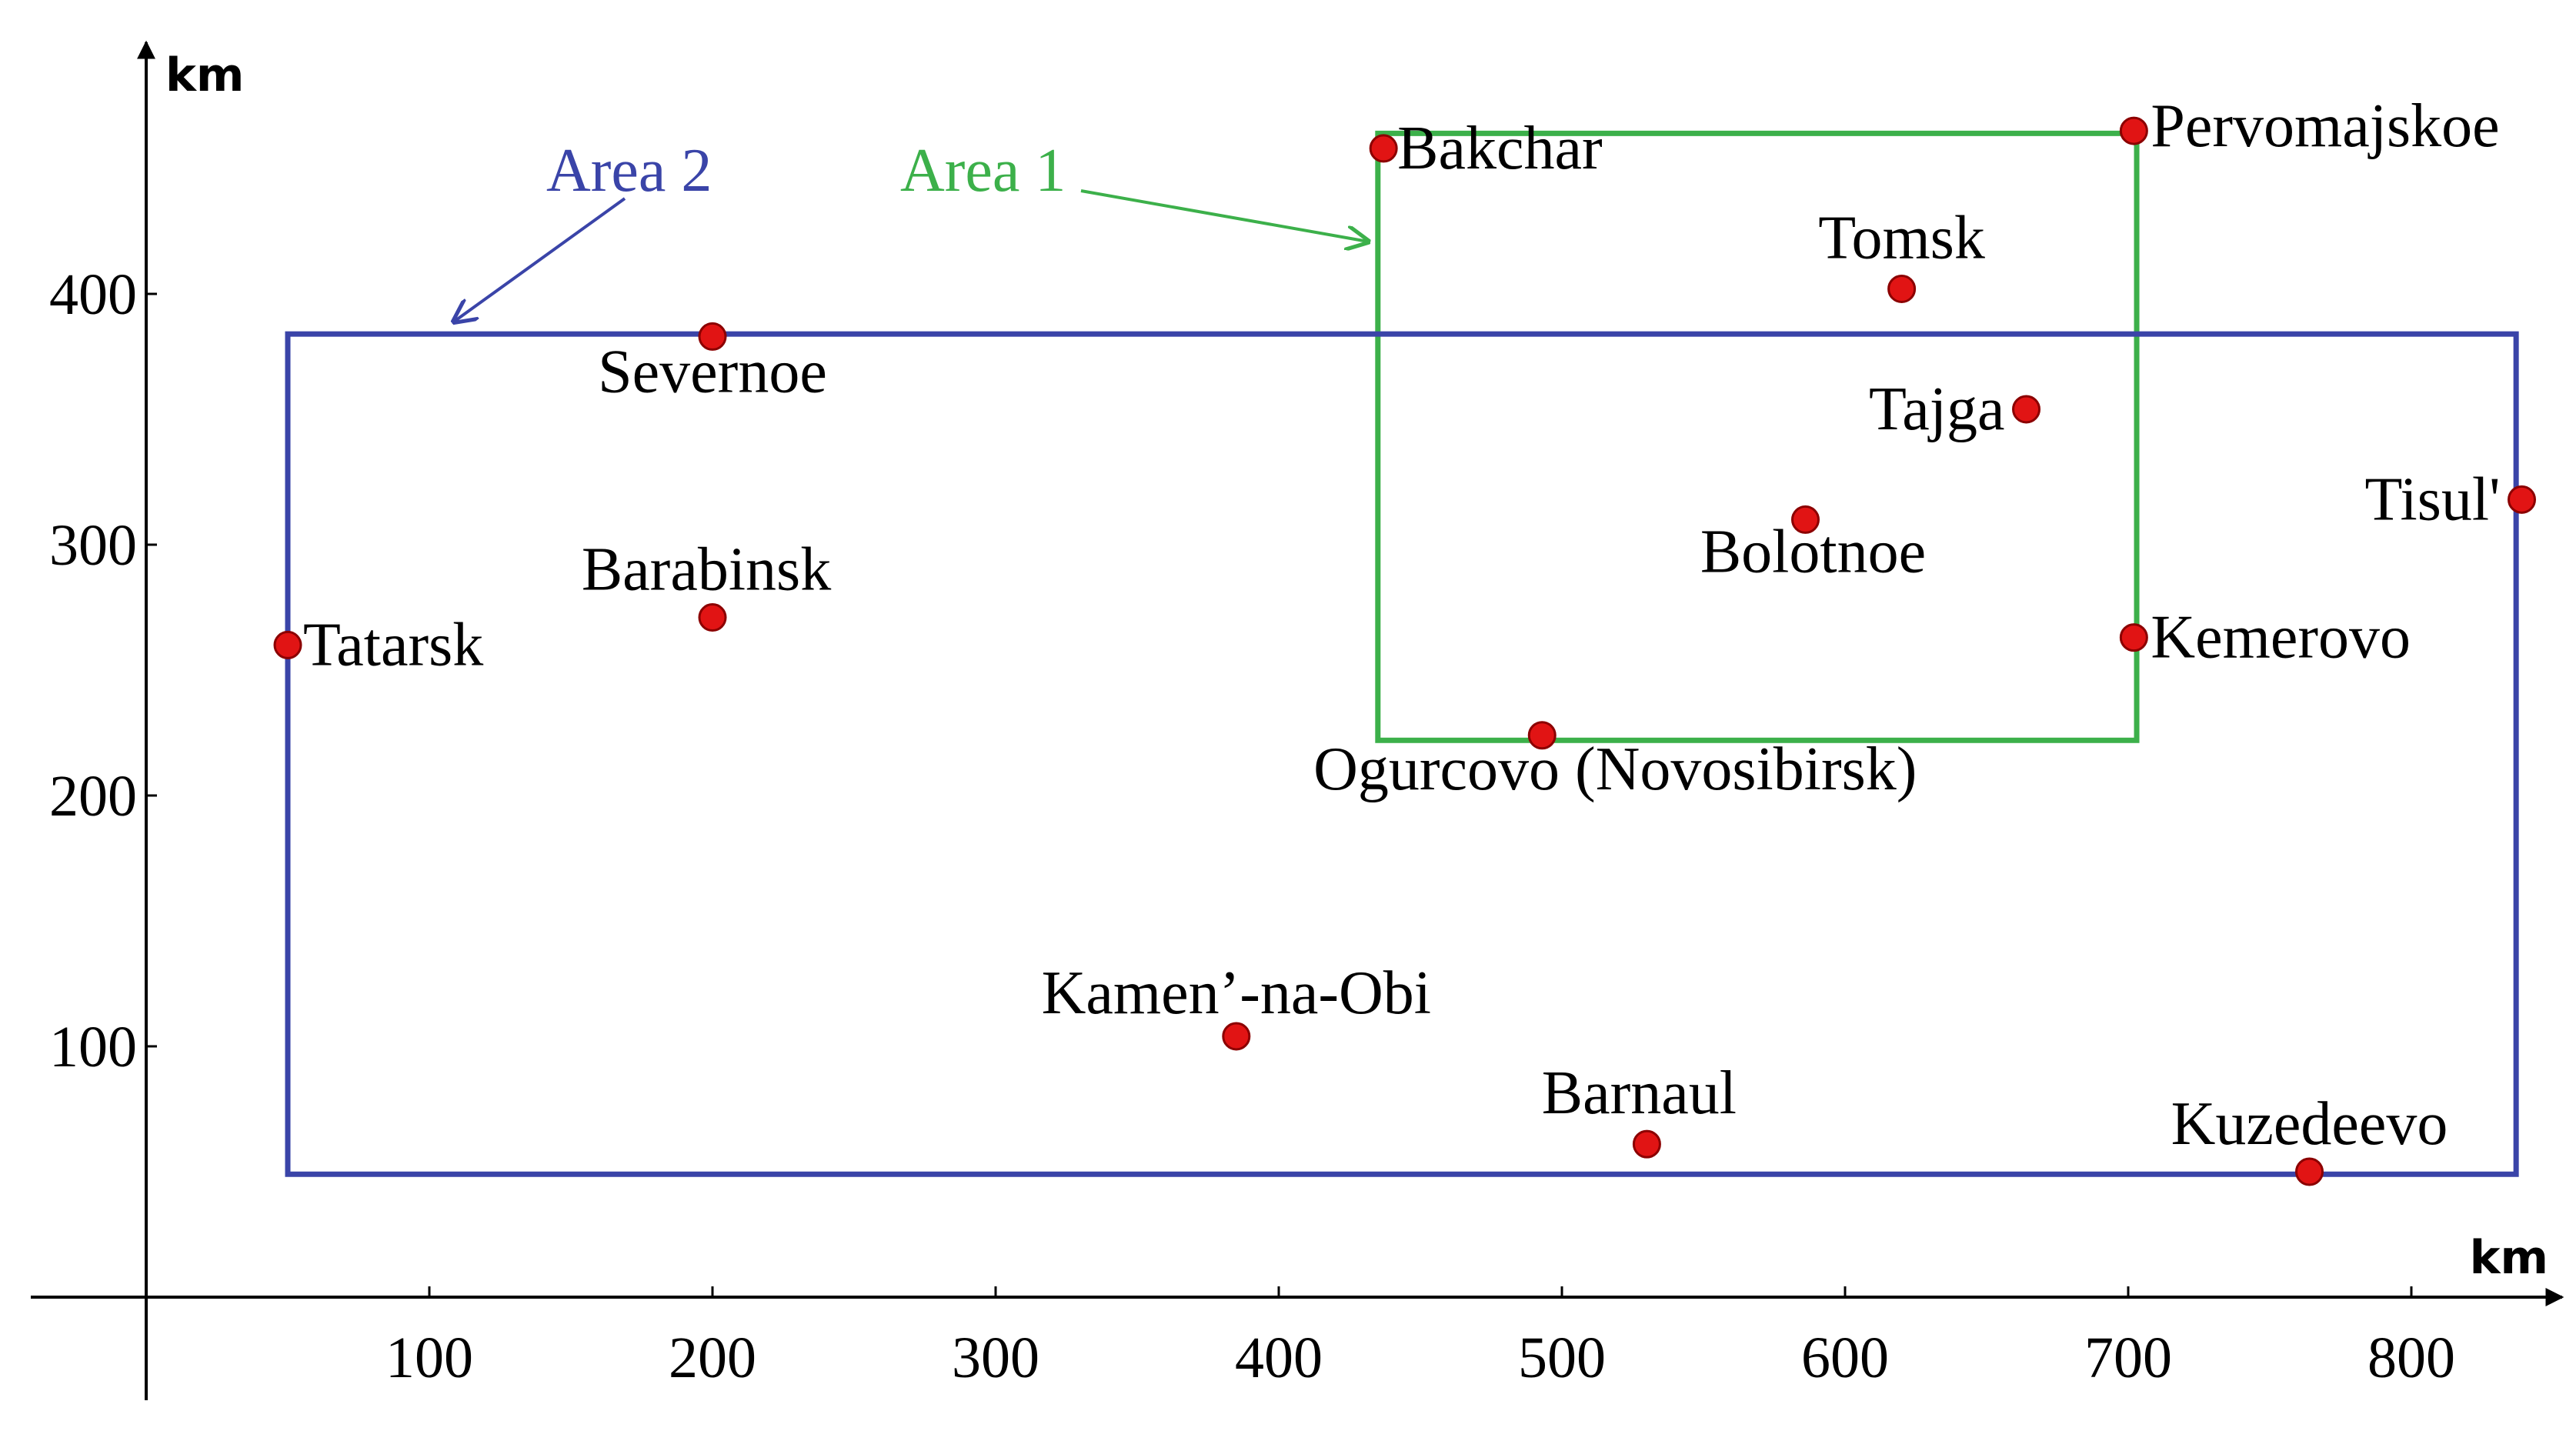 This screenshot has width=2576, height=1431. What do you see at coordinates (713, 372) in the screenshot?
I see `city-label-severnoe: Severnoe` at bounding box center [713, 372].